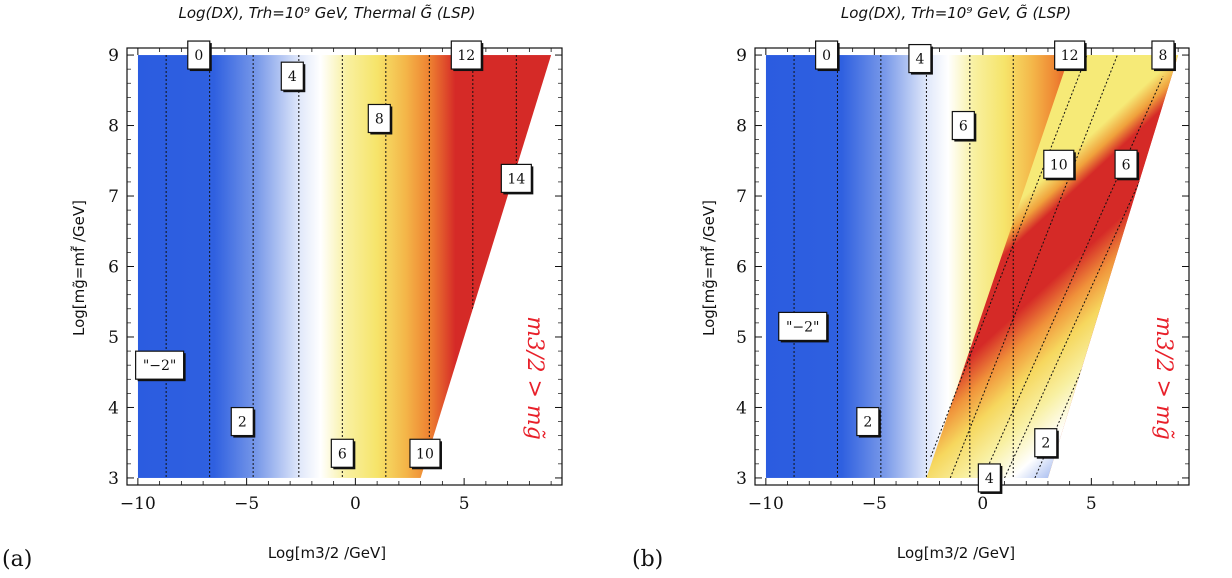 The image size is (1232, 578). I want to click on panel-b-title: Log(DX), Trh=10⁹ GeV, G̃ (LSP), so click(956, 12).